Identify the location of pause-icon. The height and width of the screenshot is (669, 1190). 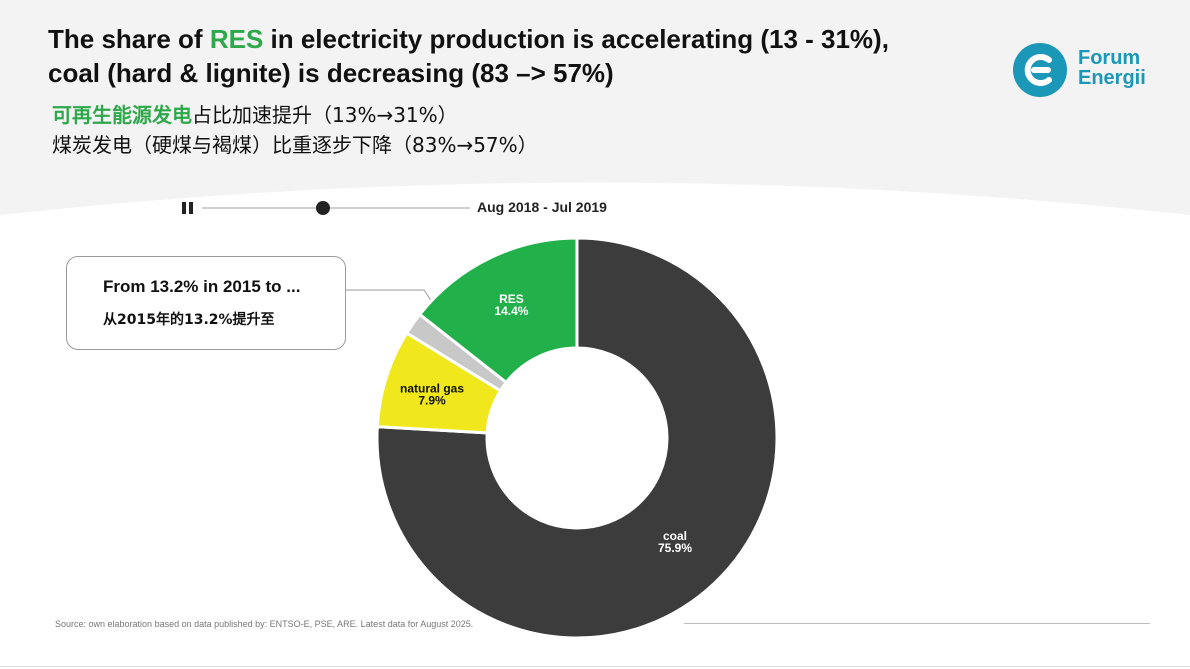
(188, 208).